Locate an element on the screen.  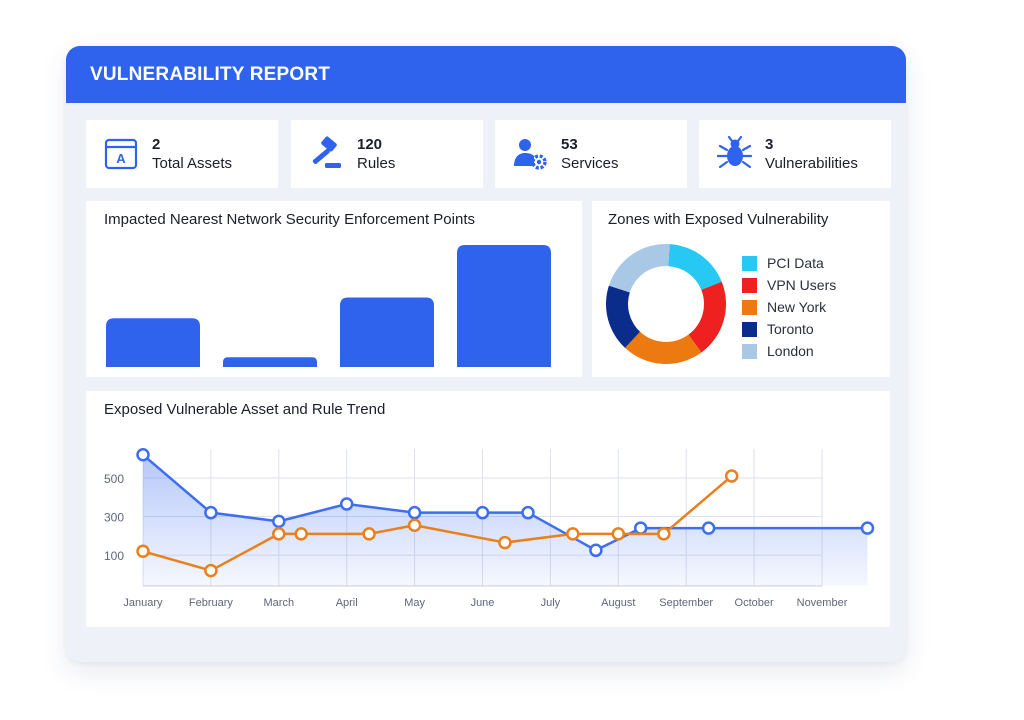
legend-label: London is located at coordinates (790, 351).